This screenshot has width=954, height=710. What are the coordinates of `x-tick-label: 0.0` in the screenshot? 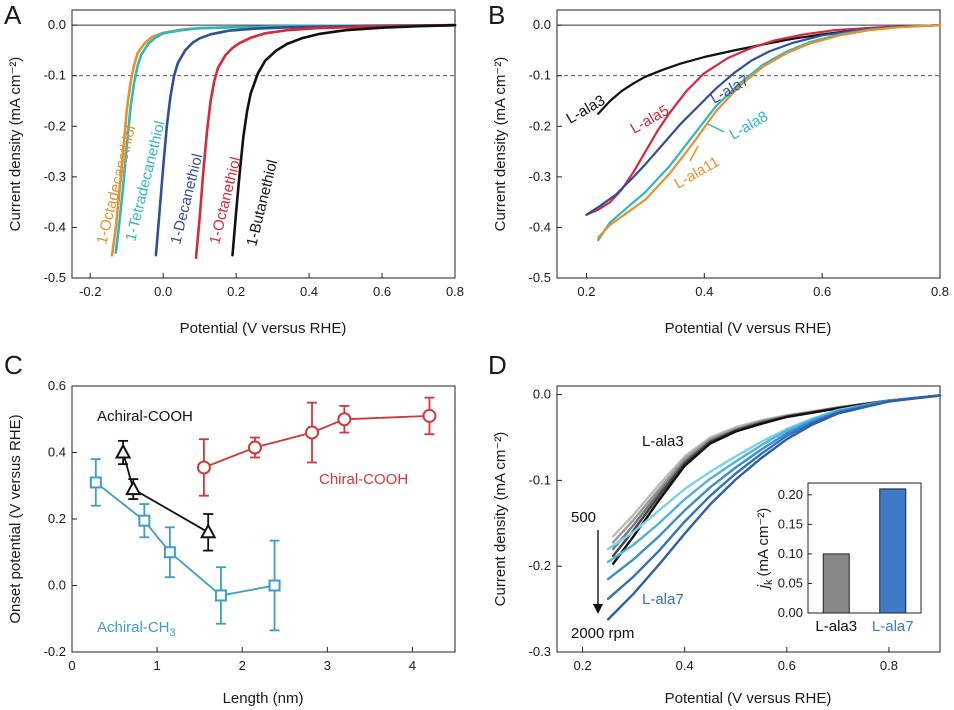 It's located at (163, 291).